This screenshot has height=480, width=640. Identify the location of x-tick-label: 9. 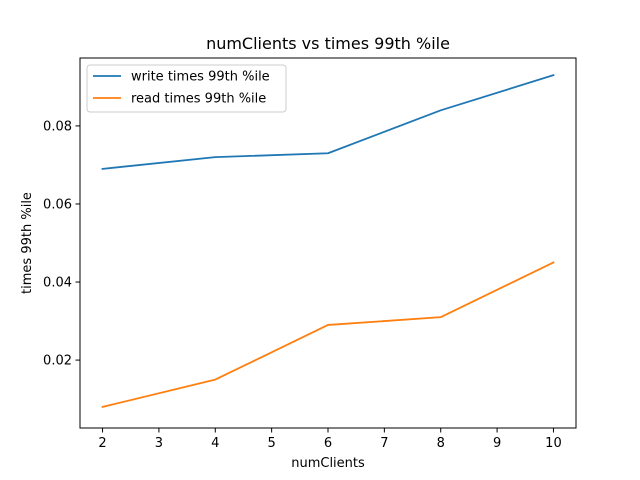
(497, 443).